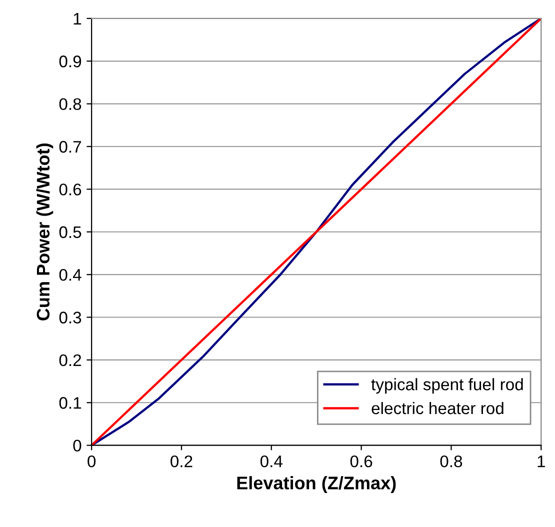 The height and width of the screenshot is (527, 555). I want to click on x-tick-label: 0.8, so click(451, 461).